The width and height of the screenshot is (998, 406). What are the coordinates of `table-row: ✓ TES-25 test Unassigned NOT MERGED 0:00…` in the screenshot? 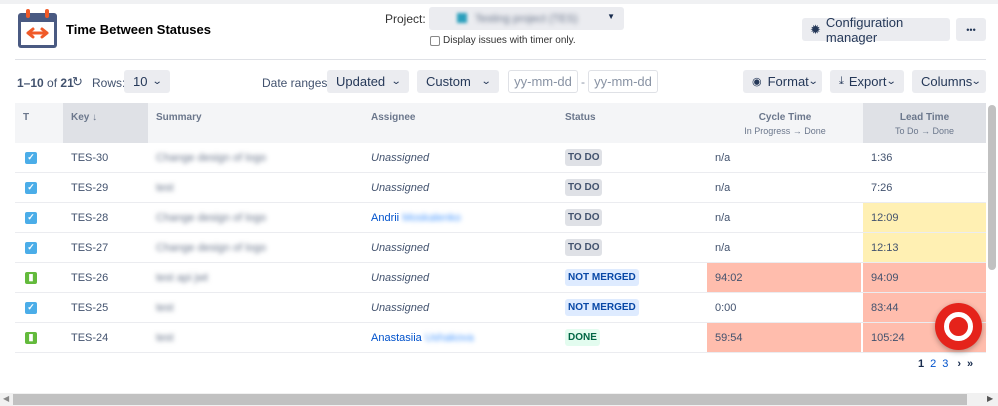 It's located at (500, 308).